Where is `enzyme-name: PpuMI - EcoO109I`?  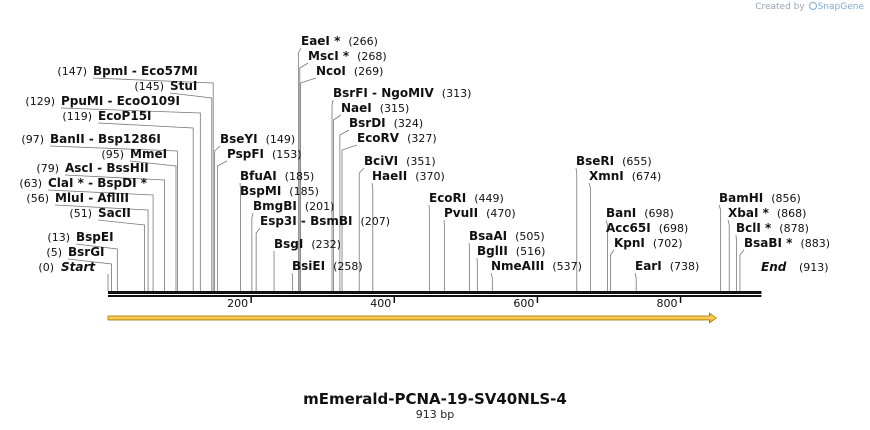
enzyme-name: PpuMI - EcoO109I is located at coordinates (120, 101).